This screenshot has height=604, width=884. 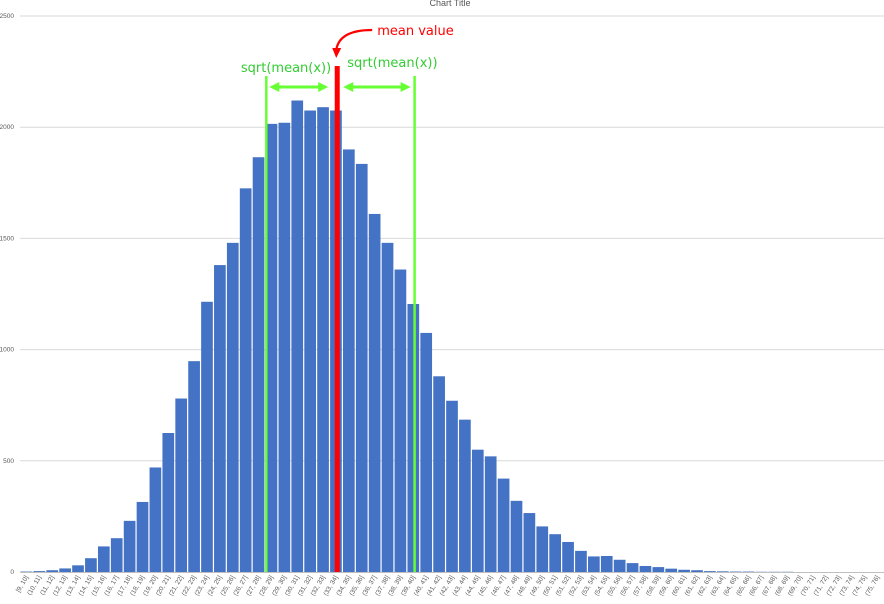 What do you see at coordinates (449, 4) in the screenshot?
I see `chart-title: Chart Title` at bounding box center [449, 4].